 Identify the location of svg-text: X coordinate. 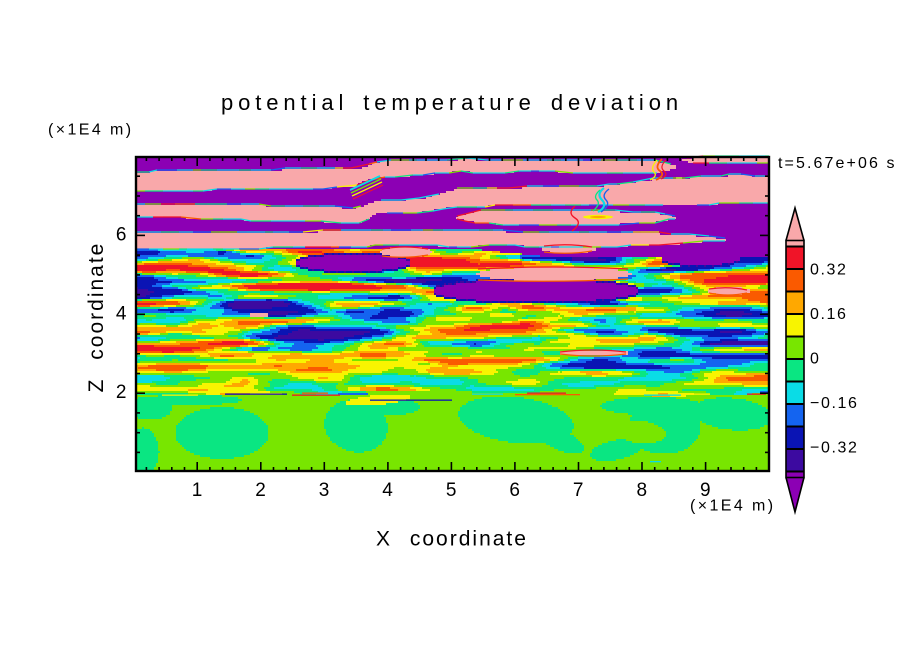
(452, 539).